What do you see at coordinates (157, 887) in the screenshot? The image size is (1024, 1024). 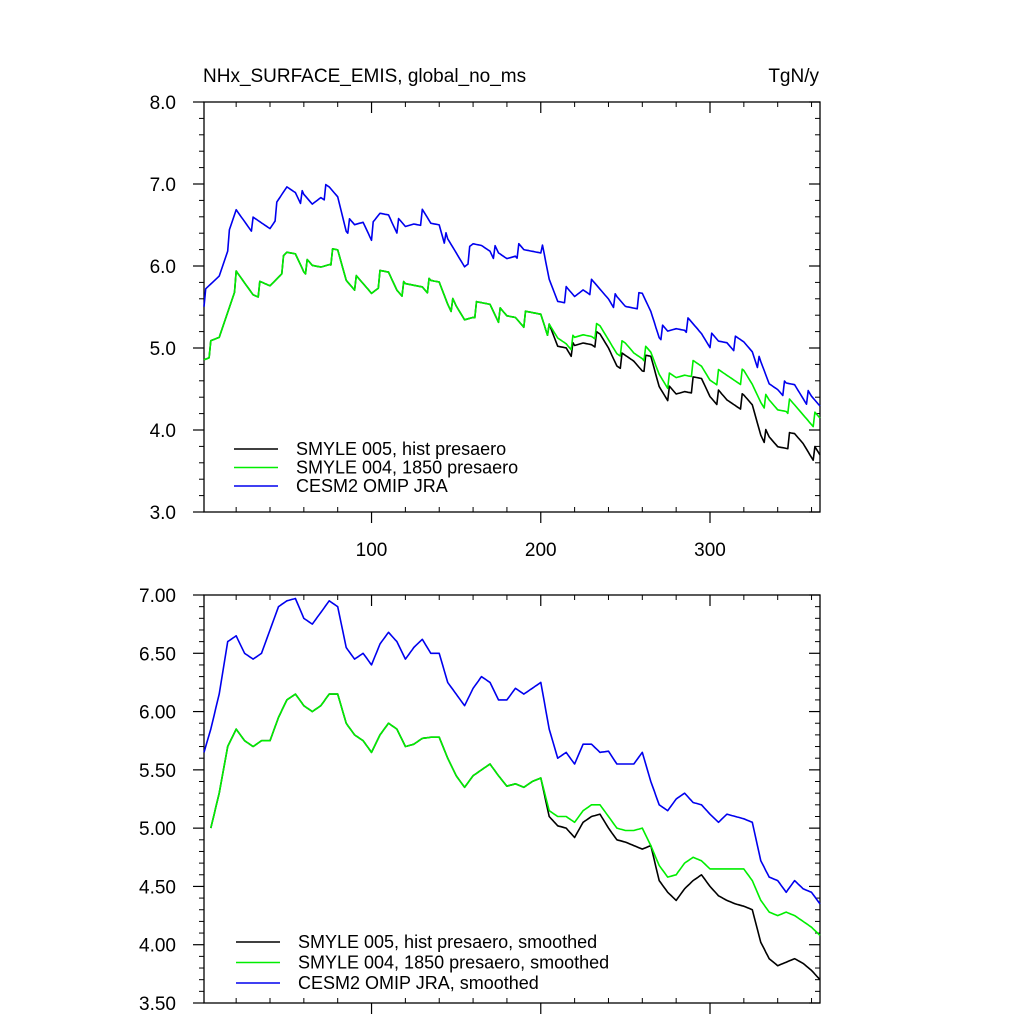 I see `y-tick-label: 4.50` at bounding box center [157, 887].